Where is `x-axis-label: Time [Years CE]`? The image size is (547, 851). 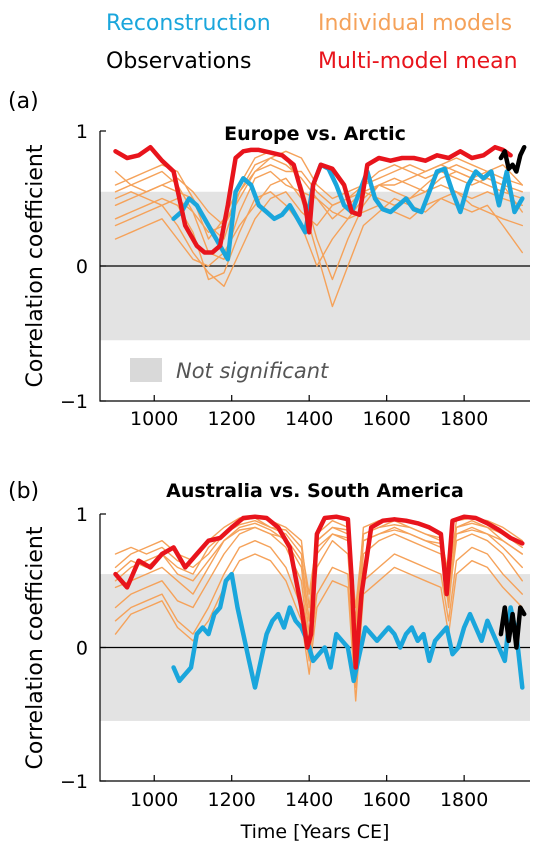 x-axis-label: Time [Years CE] is located at coordinates (315, 832).